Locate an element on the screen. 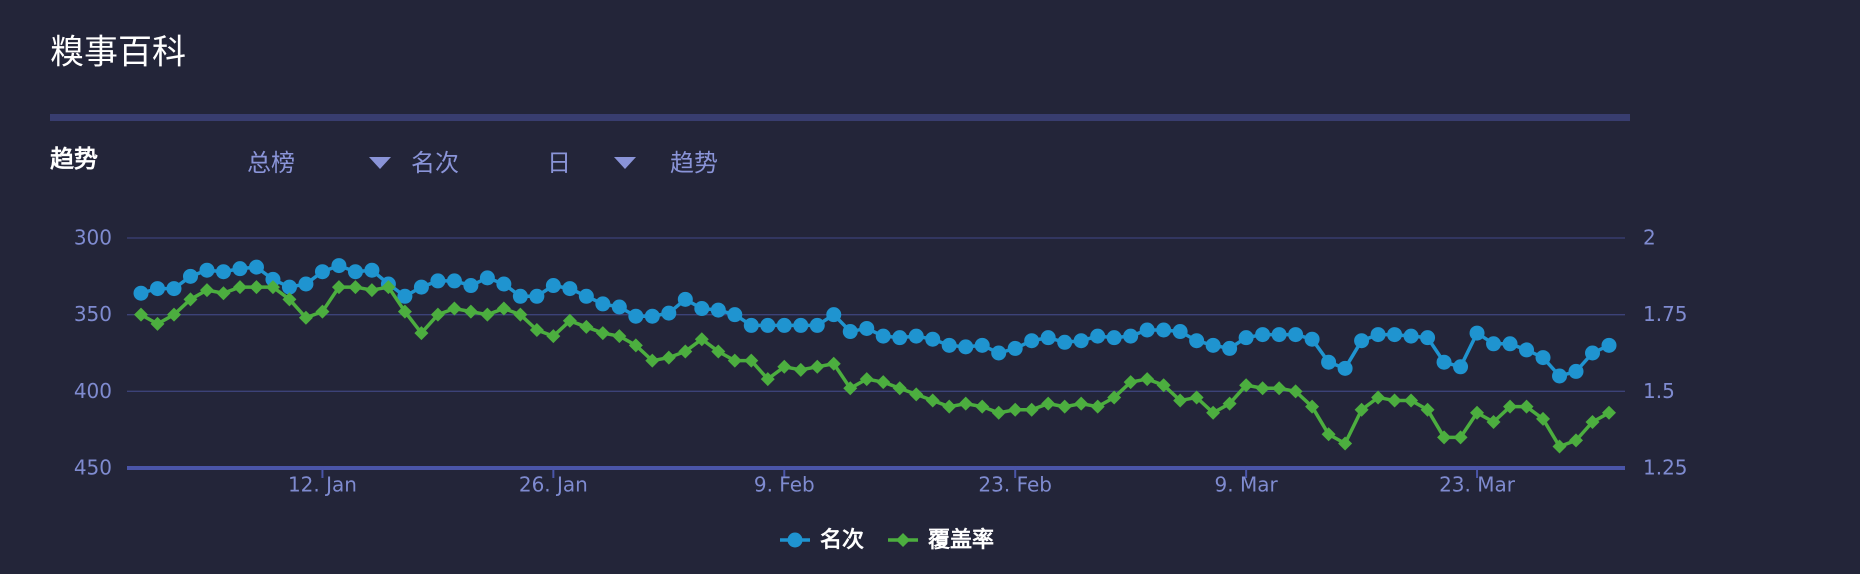  y2-tick-label: 2 is located at coordinates (1649, 238).